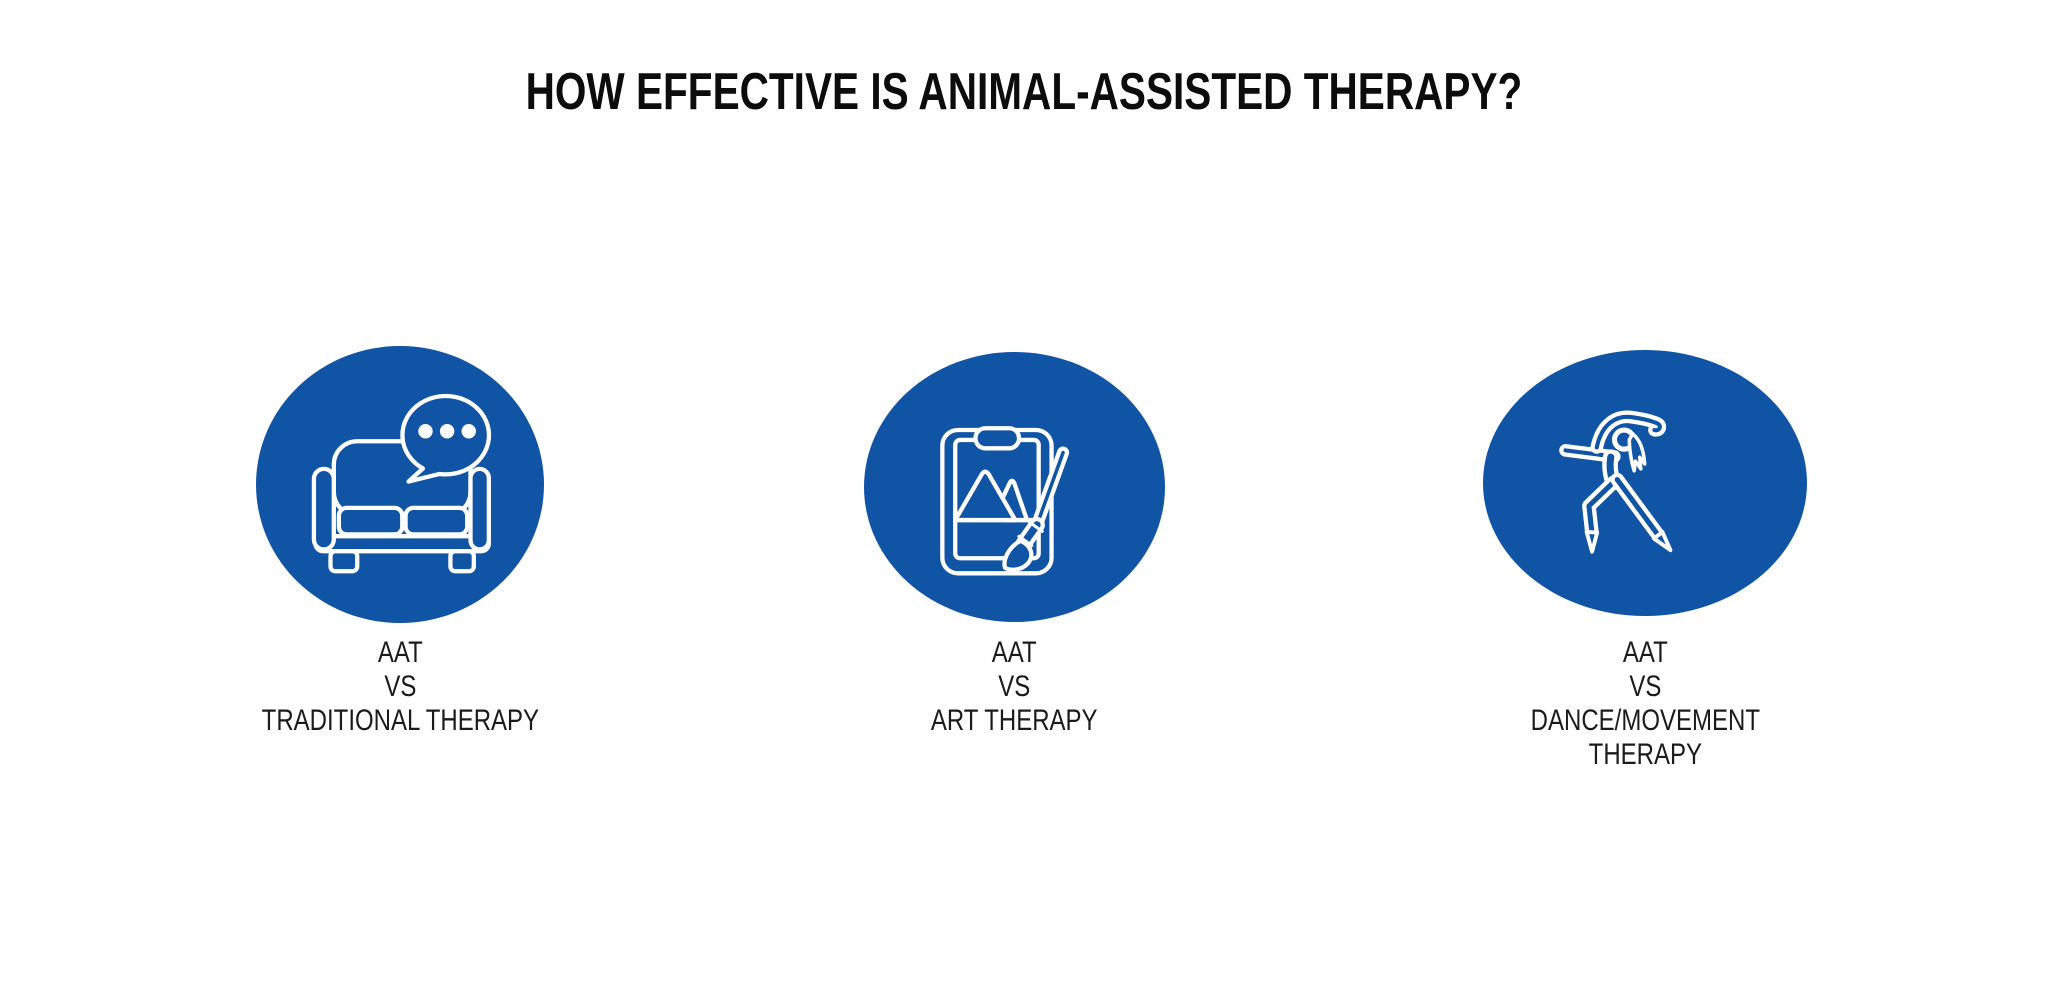 The width and height of the screenshot is (2048, 1004). Describe the element at coordinates (400, 720) in the screenshot. I see `label-line: TRADITIONAL THERAPY` at that location.